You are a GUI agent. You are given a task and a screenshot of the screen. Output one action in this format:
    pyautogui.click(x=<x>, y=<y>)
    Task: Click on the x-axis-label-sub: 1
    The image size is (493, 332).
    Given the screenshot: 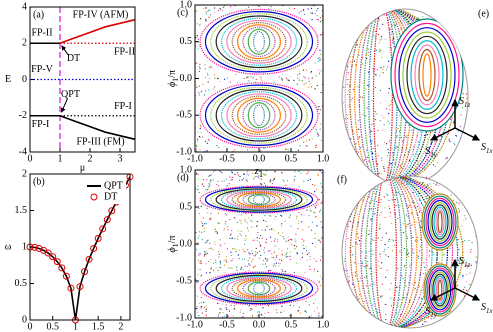 What is the action you would take?
    pyautogui.click(x=261, y=174)
    